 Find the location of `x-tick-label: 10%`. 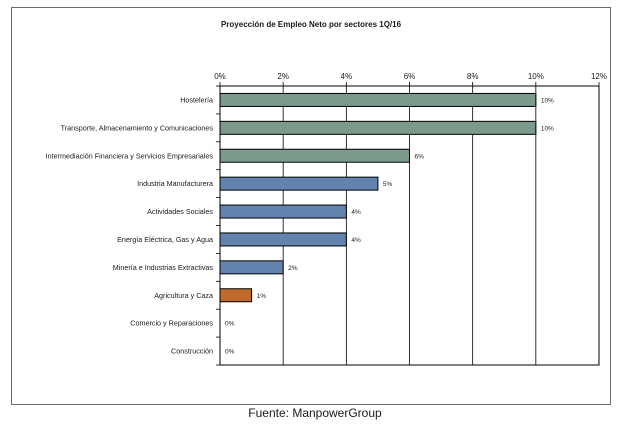

x-tick-label: 10% is located at coordinates (536, 76).